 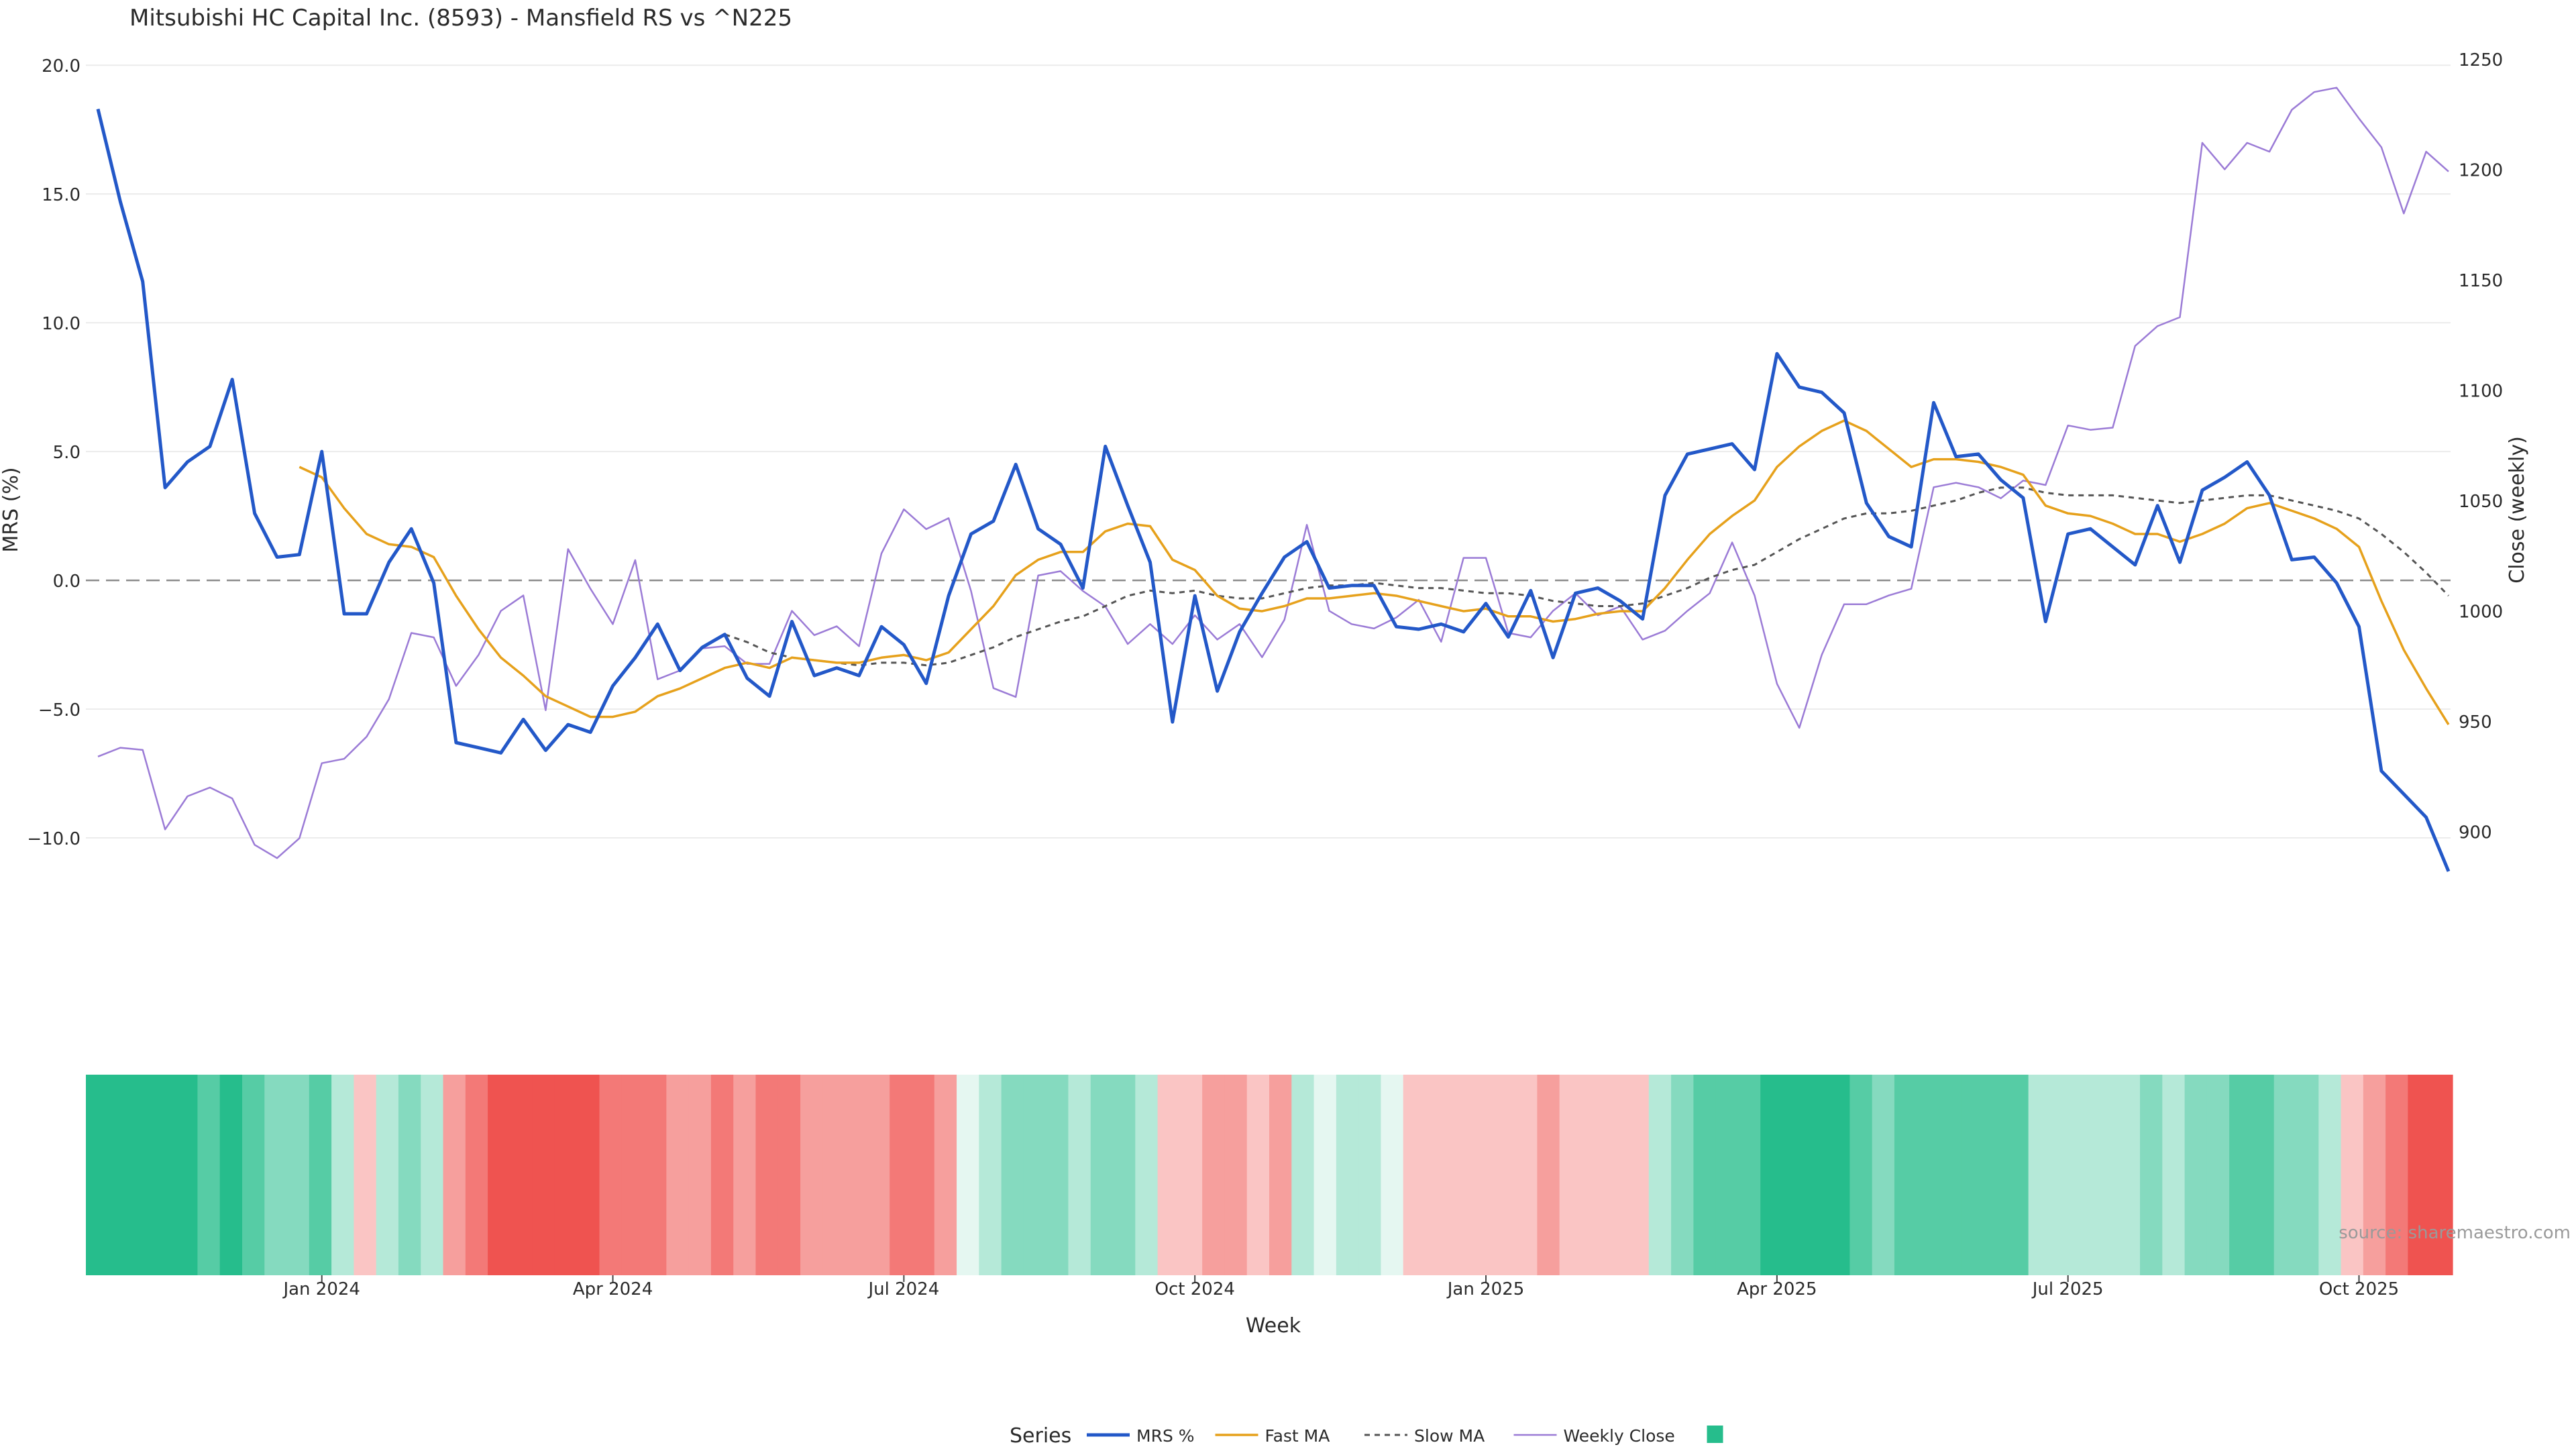 What do you see at coordinates (1777, 1289) in the screenshot?
I see `x-tick-label: Apr 2025` at bounding box center [1777, 1289].